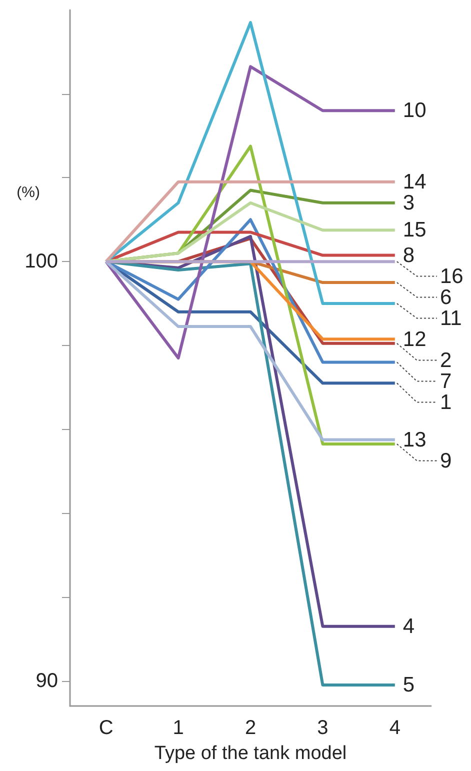  What do you see at coordinates (250, 728) in the screenshot?
I see `x-tick-label: 2` at bounding box center [250, 728].